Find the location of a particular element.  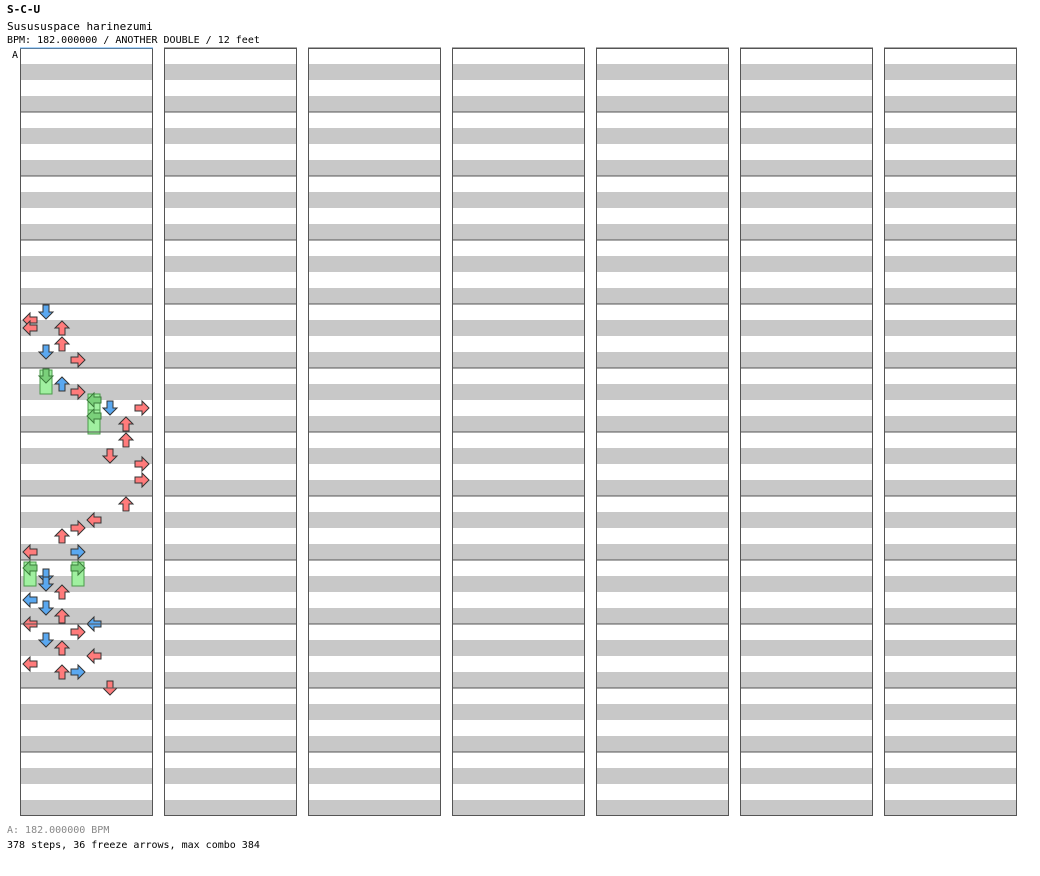

song-title: Susususpace harinezumi is located at coordinates (80, 26).